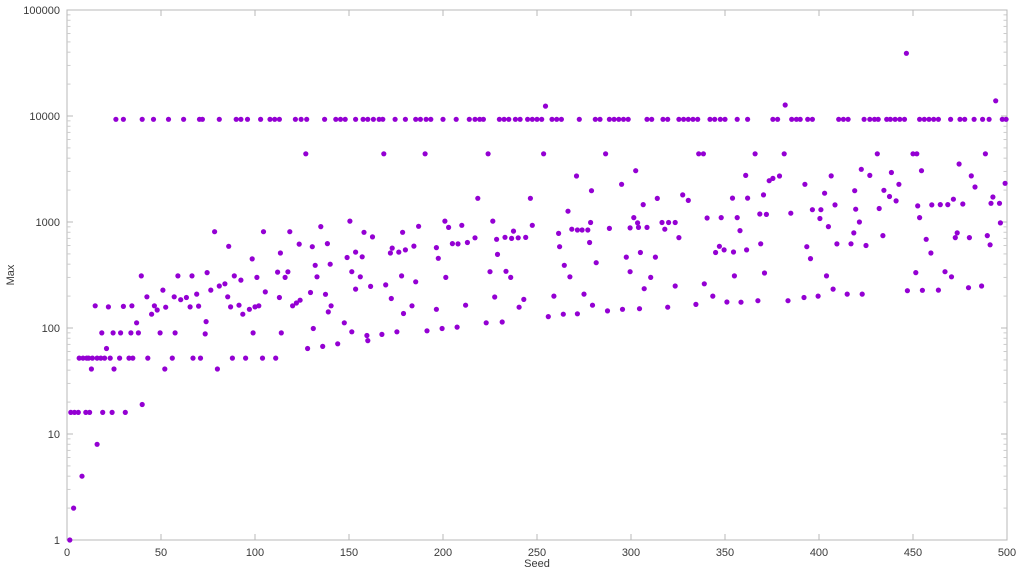 Image resolution: width=1024 pixels, height=576 pixels. Describe the element at coordinates (54, 435) in the screenshot. I see `y-tick-label: 10` at that location.